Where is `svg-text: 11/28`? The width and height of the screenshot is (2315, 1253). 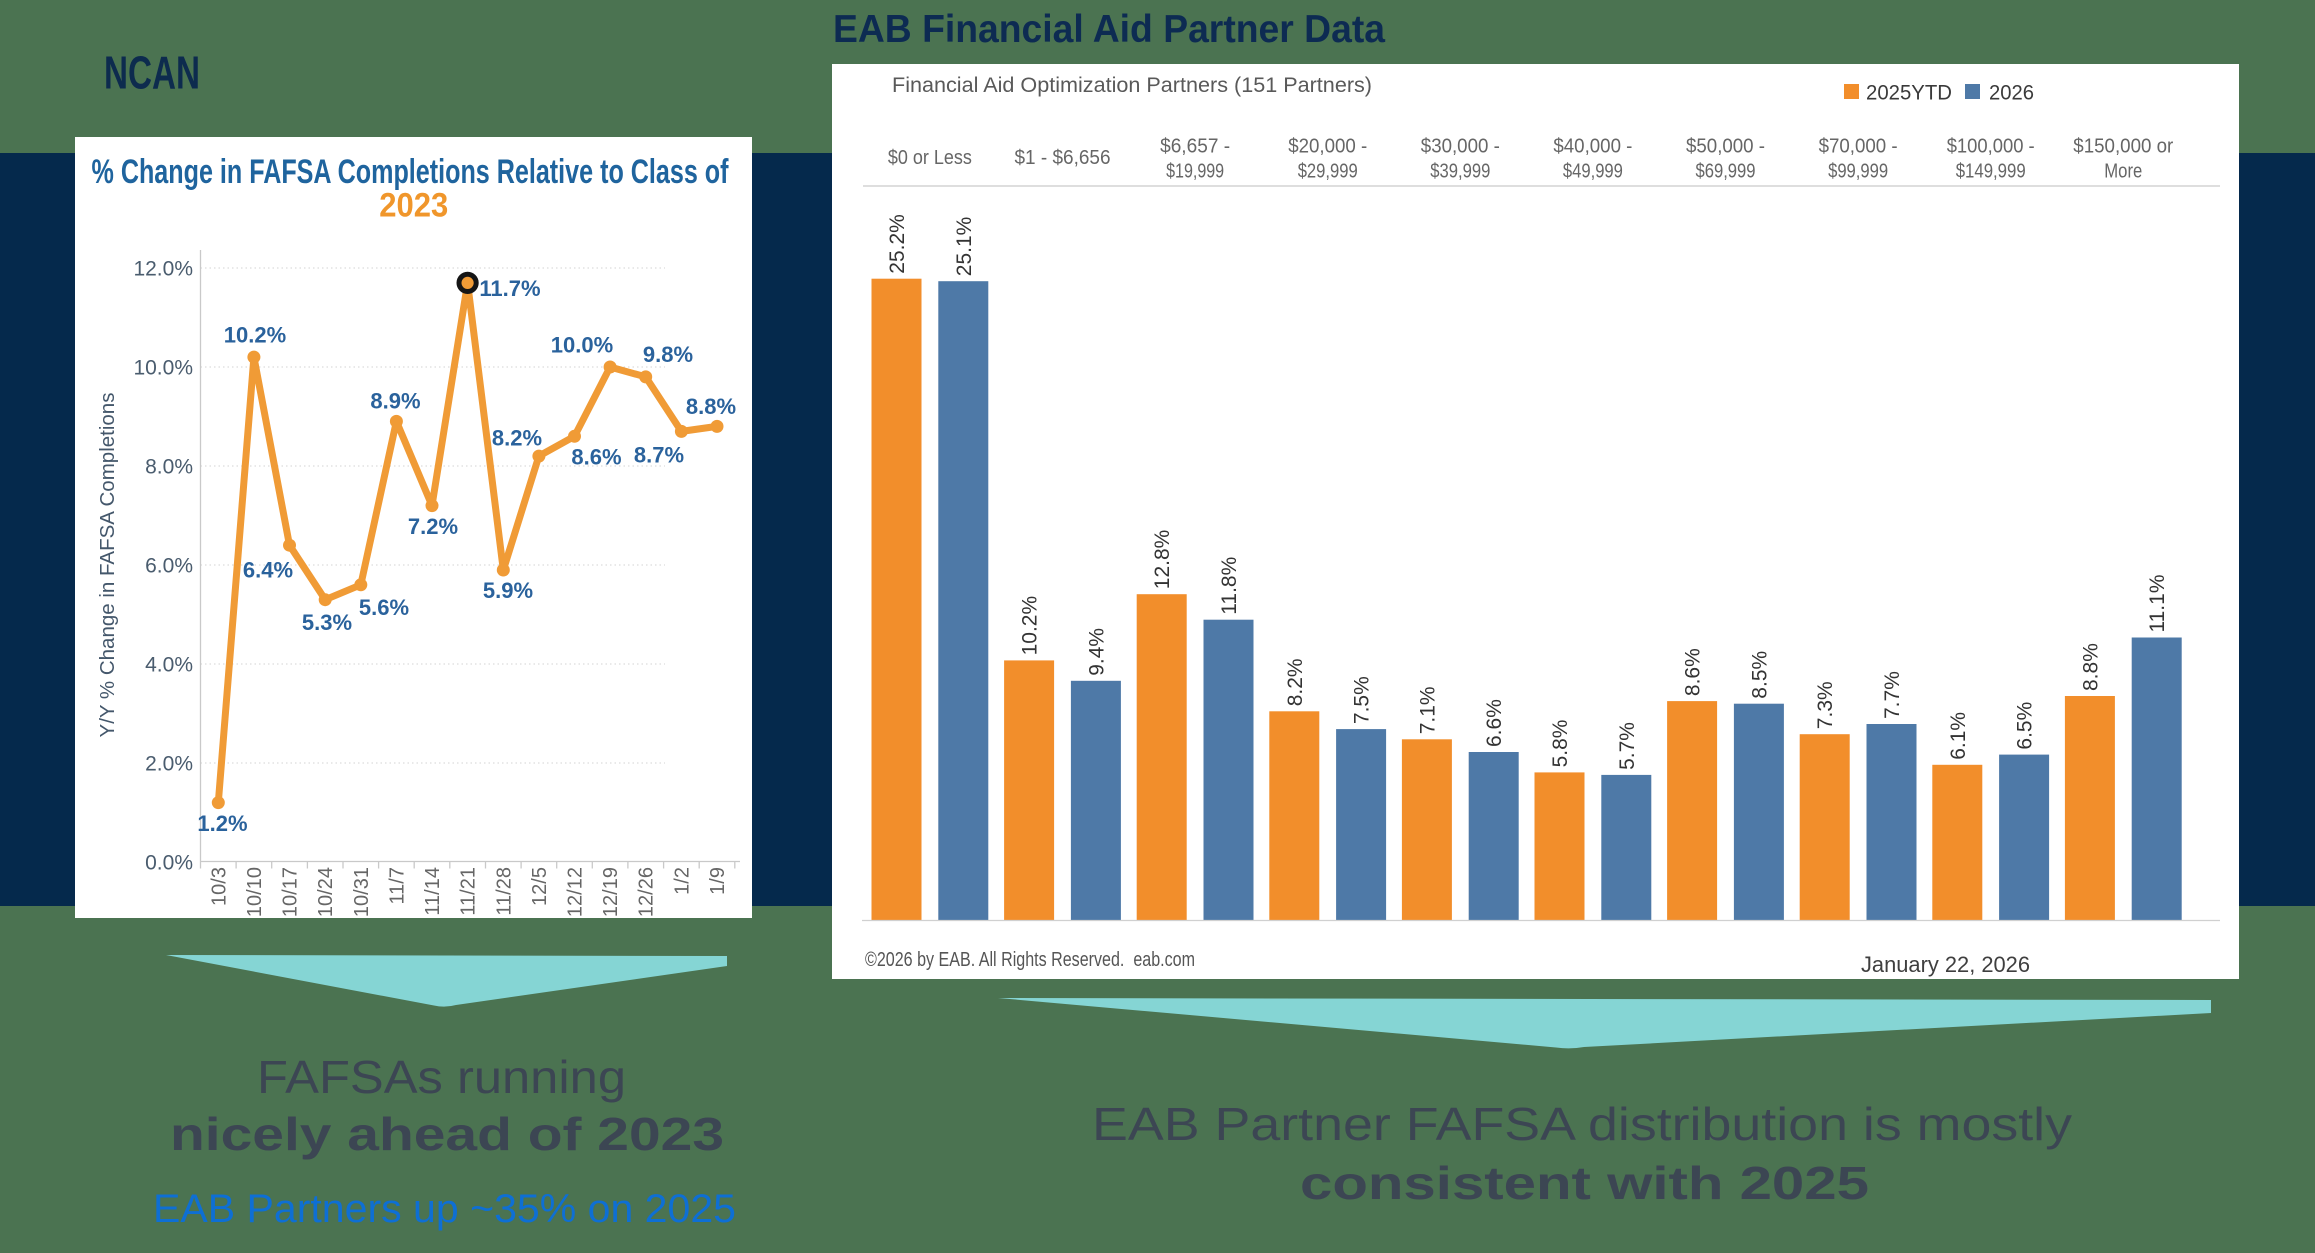
svg-text: 11/28 is located at coordinates (504, 891).